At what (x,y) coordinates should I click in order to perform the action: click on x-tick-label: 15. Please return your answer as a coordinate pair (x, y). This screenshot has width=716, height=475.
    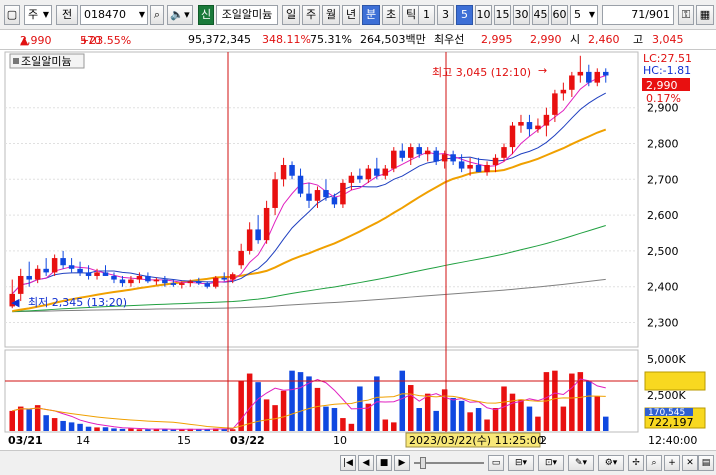
    Looking at the image, I should click on (184, 440).